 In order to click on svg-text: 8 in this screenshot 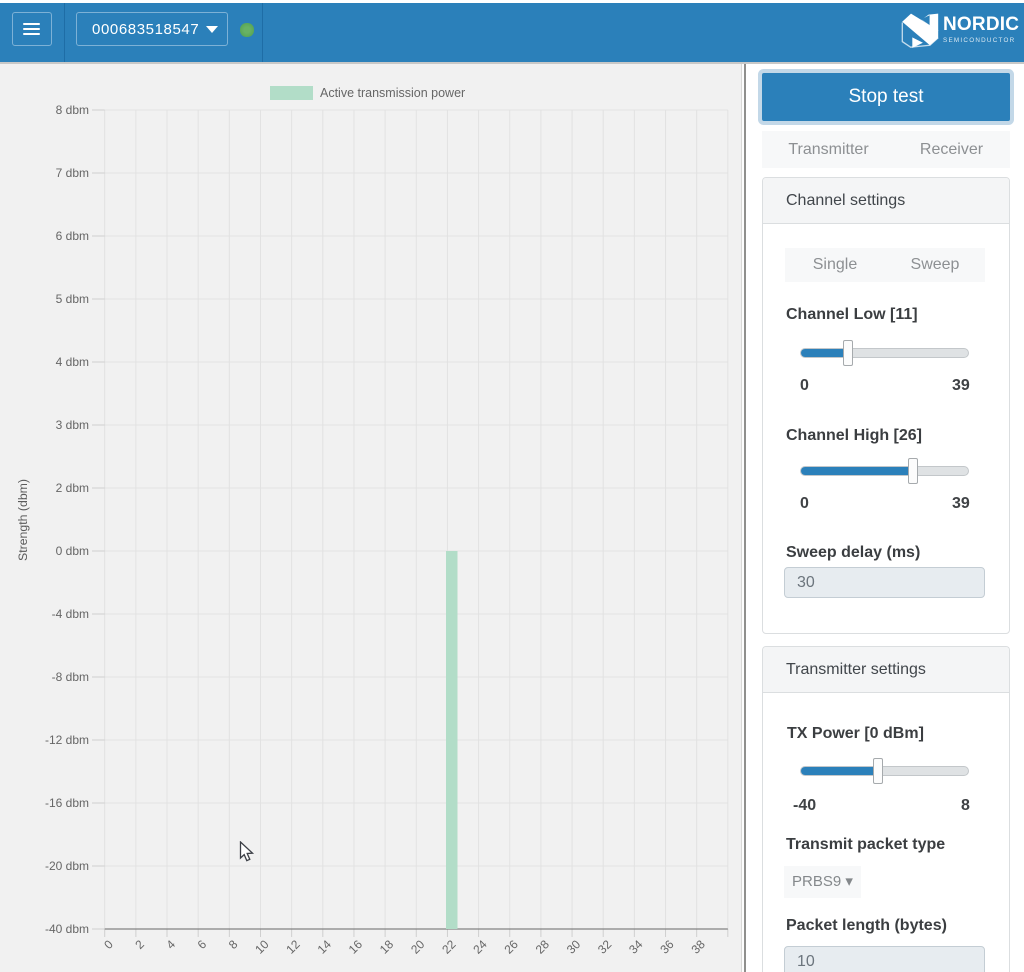, I will do `click(233, 944)`.